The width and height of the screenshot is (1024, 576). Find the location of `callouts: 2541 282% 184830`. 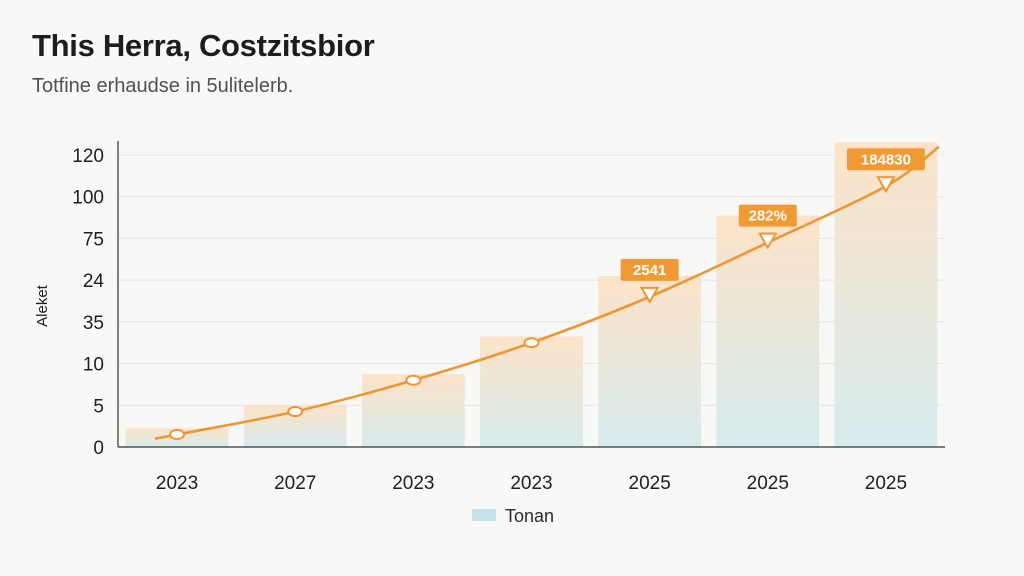

callouts: 2541 282% 184830 is located at coordinates (772, 214).